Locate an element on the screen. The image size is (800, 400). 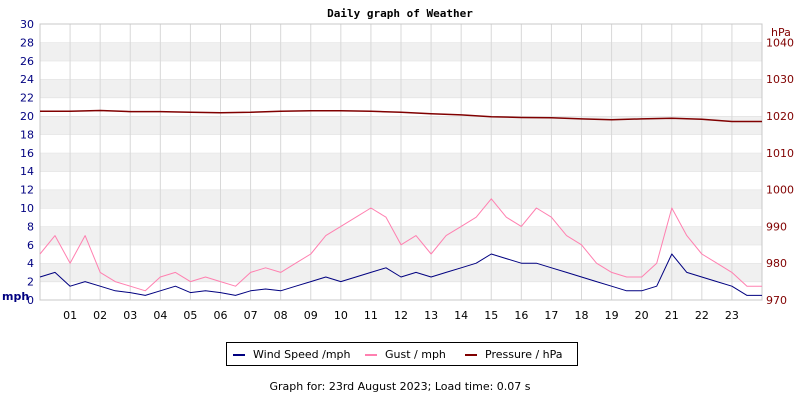
y-left-tick-label: 14 is located at coordinates (27, 171).